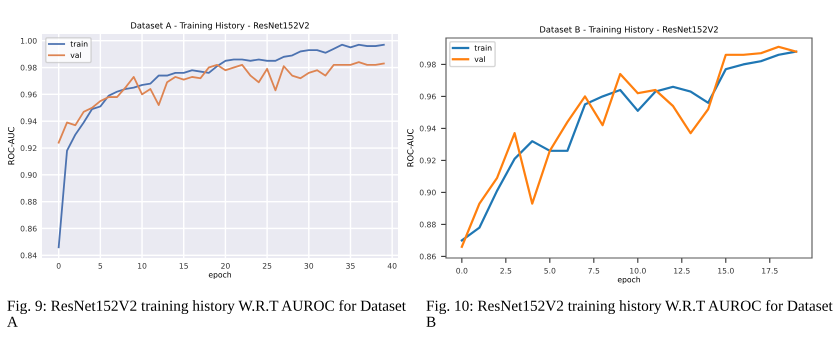 This screenshot has height=349, width=839. What do you see at coordinates (629, 313) in the screenshot?
I see `caption: Fig. 10: ResNet152V2 training history W.R.T AUROC for Dataset B` at bounding box center [629, 313].